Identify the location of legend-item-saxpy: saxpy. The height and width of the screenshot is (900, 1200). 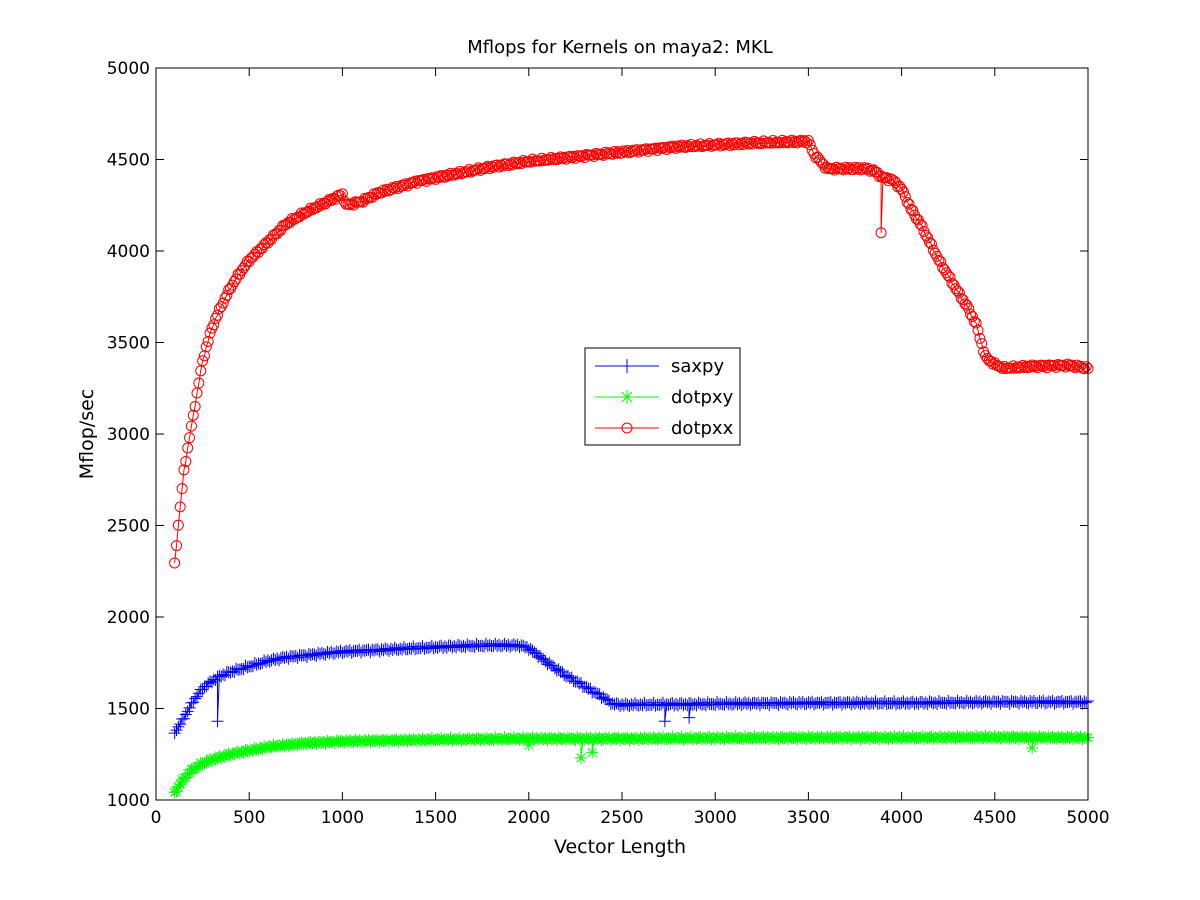
(659, 366).